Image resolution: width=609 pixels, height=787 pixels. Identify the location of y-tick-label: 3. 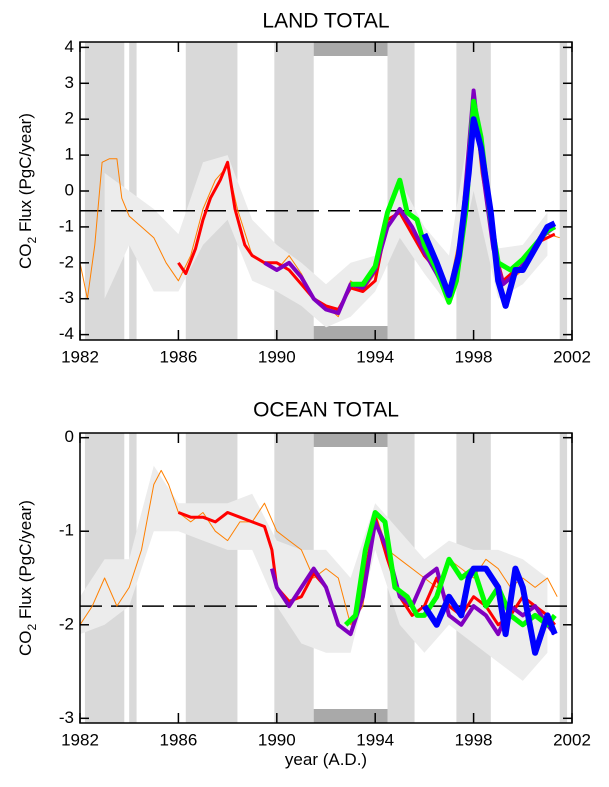
(69, 82).